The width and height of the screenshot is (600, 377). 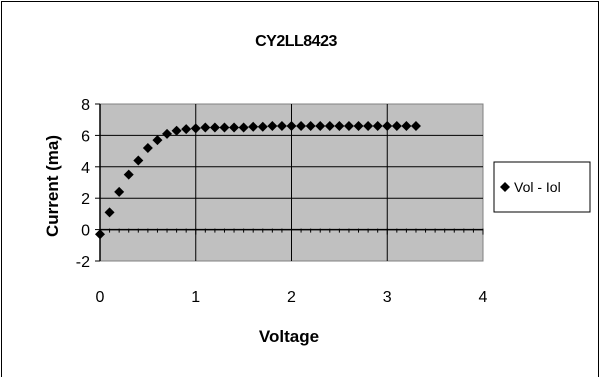 What do you see at coordinates (52, 186) in the screenshot?
I see `y-axis-label: Current (ma)` at bounding box center [52, 186].